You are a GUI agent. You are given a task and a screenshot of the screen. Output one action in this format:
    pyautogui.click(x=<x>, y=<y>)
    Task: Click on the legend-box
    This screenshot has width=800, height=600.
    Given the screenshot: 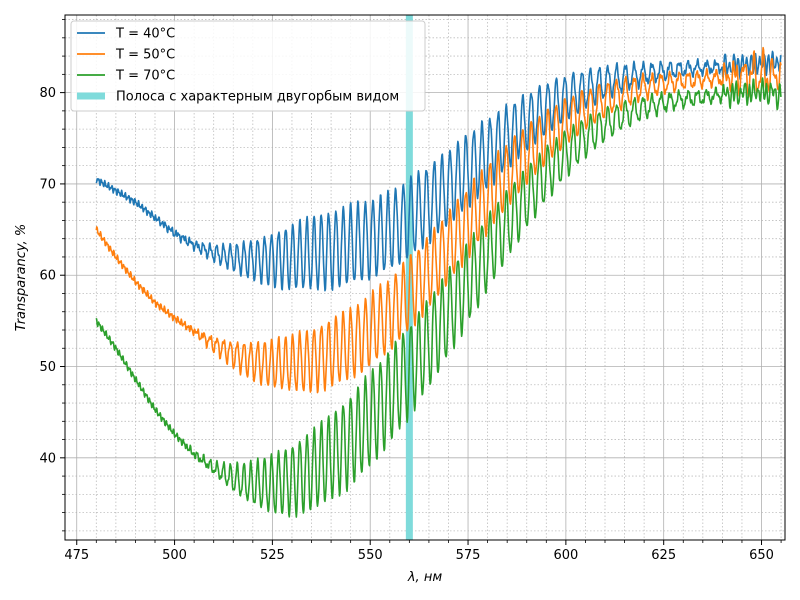 What is the action you would take?
    pyautogui.click(x=248, y=66)
    